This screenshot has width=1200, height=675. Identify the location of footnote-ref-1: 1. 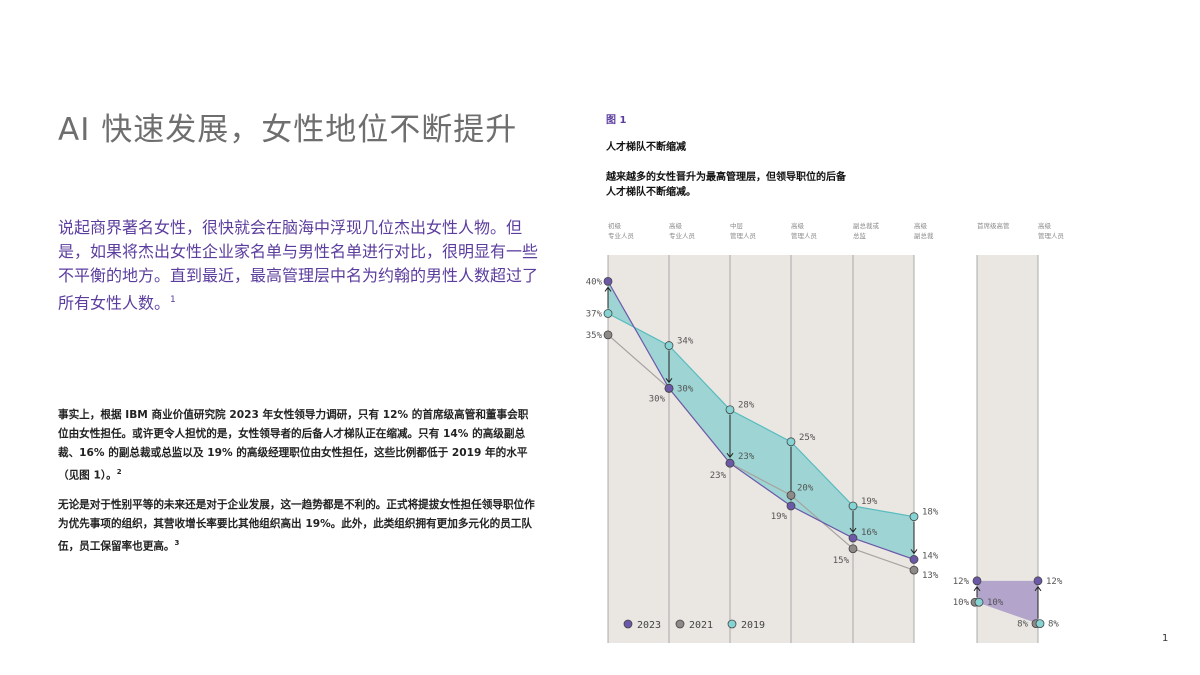
(173, 300).